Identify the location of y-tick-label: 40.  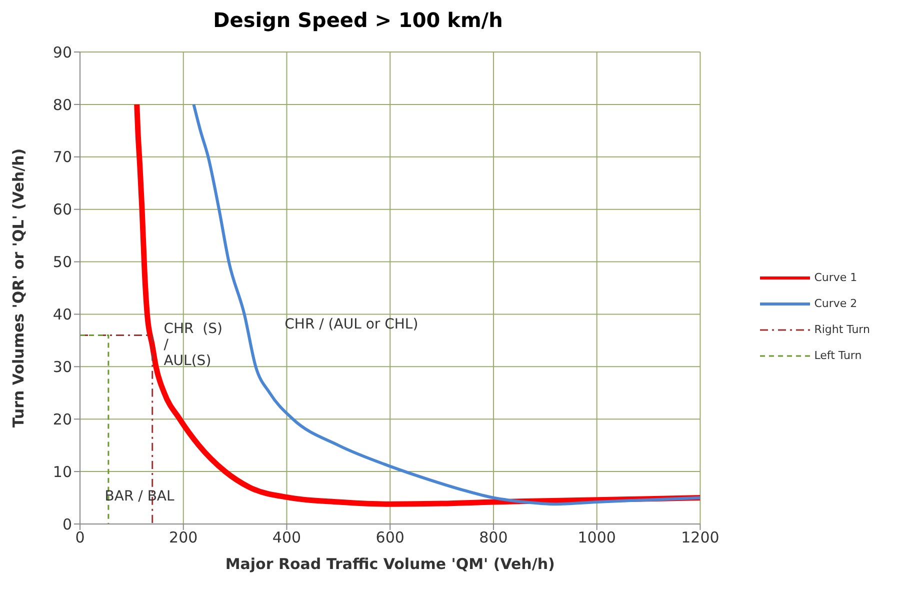
(62, 315).